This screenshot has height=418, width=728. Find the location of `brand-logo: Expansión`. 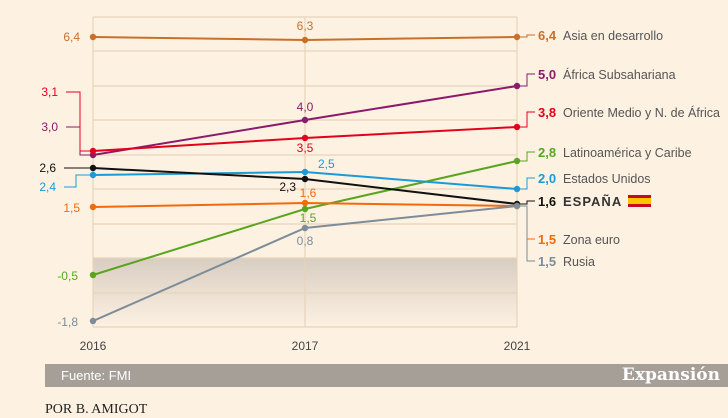

brand-logo: Expansión is located at coordinates (670, 375).